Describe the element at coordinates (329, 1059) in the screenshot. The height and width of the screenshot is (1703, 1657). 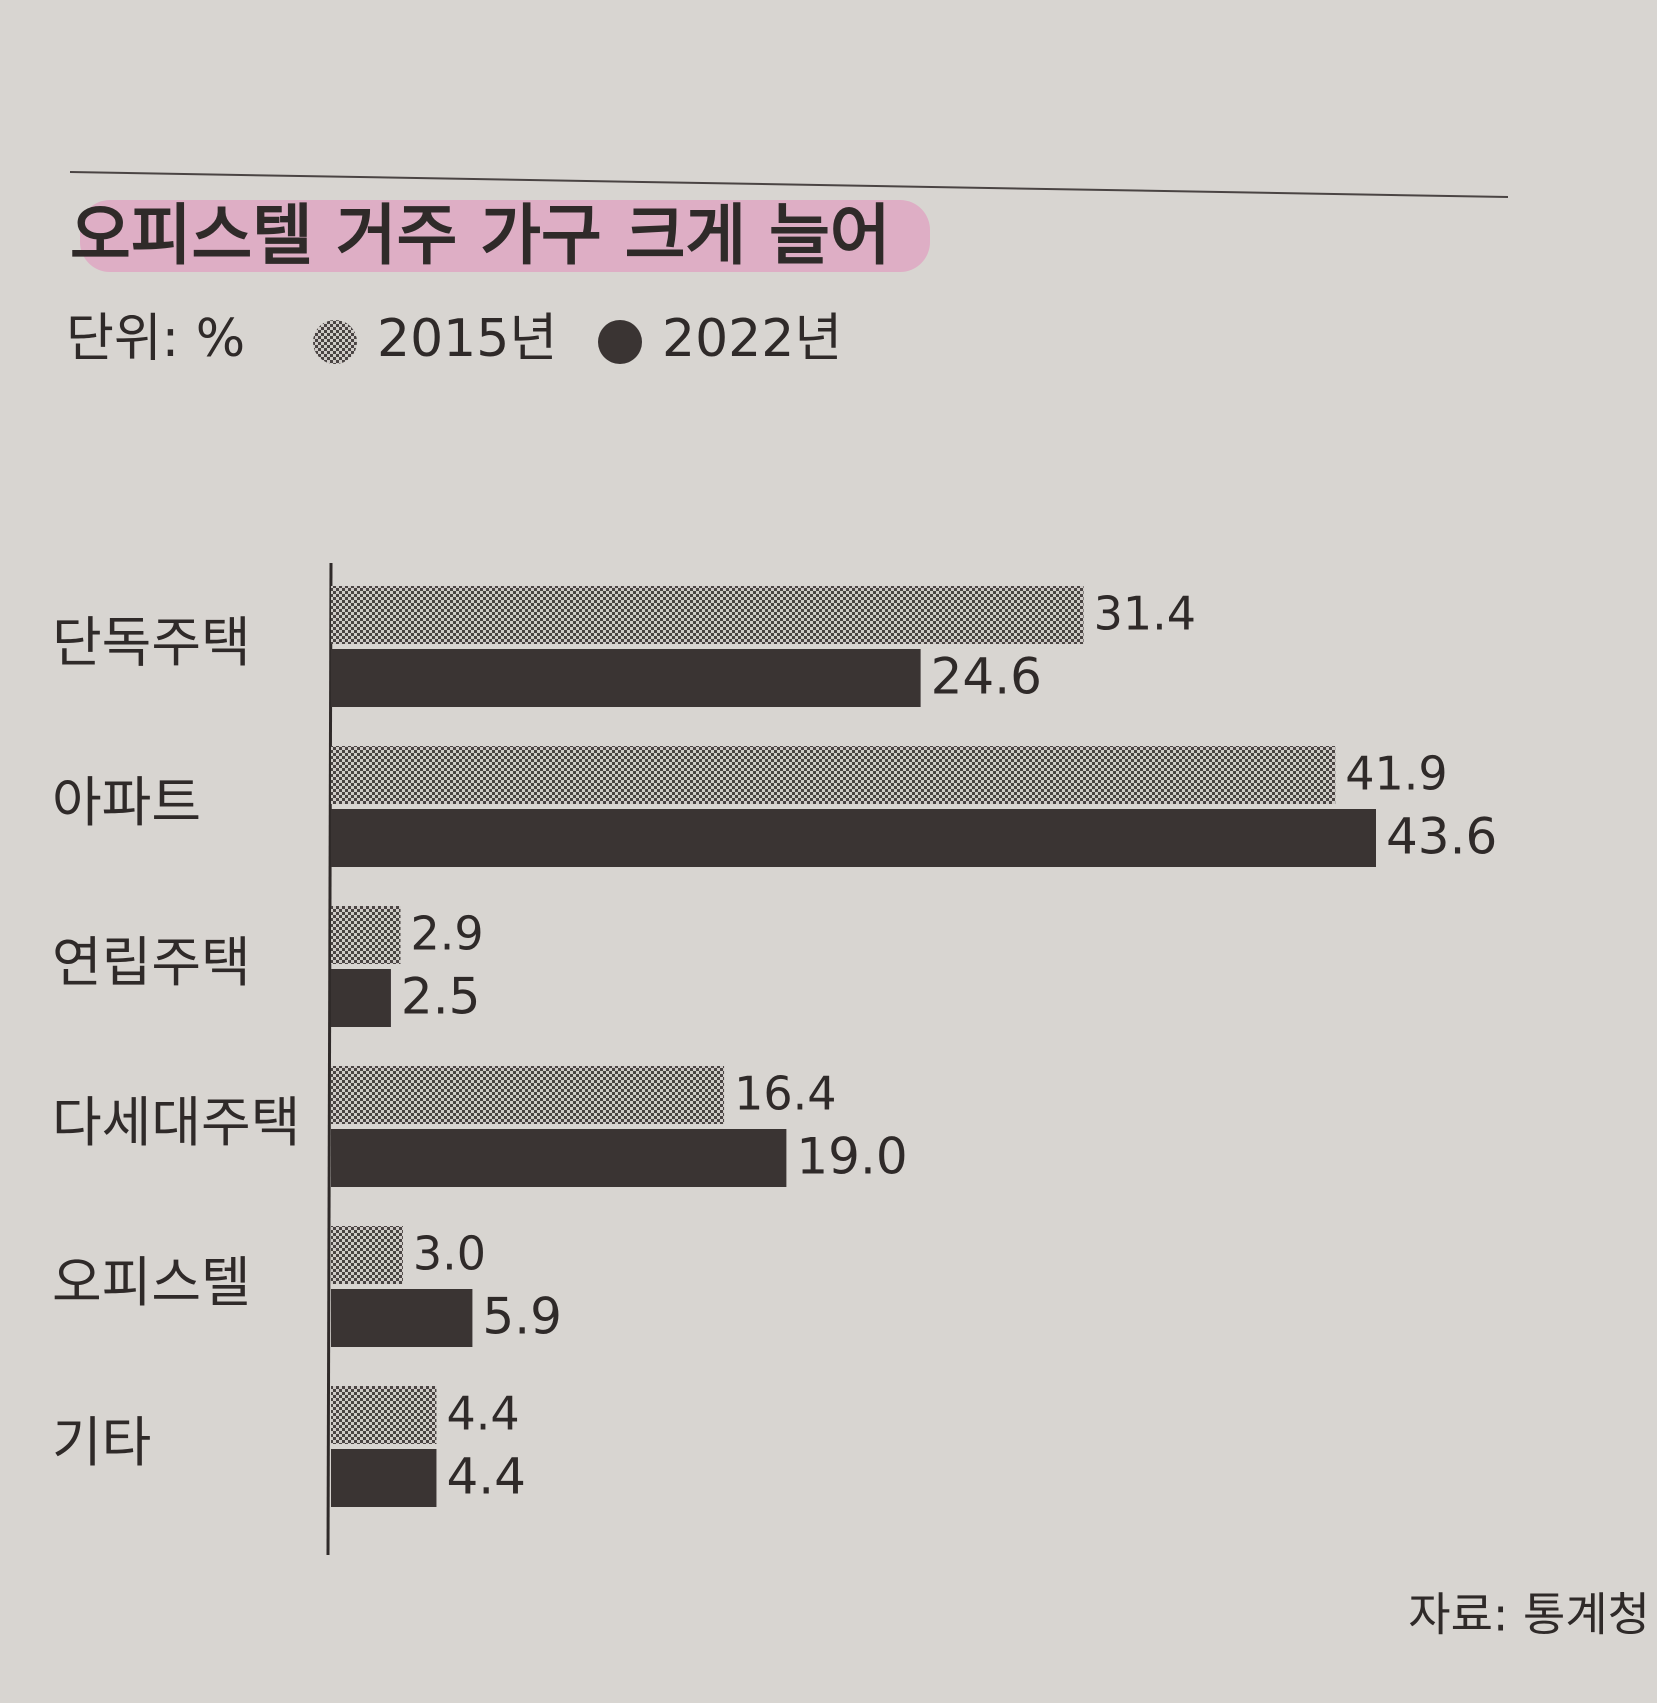
I see `axis-line` at that location.